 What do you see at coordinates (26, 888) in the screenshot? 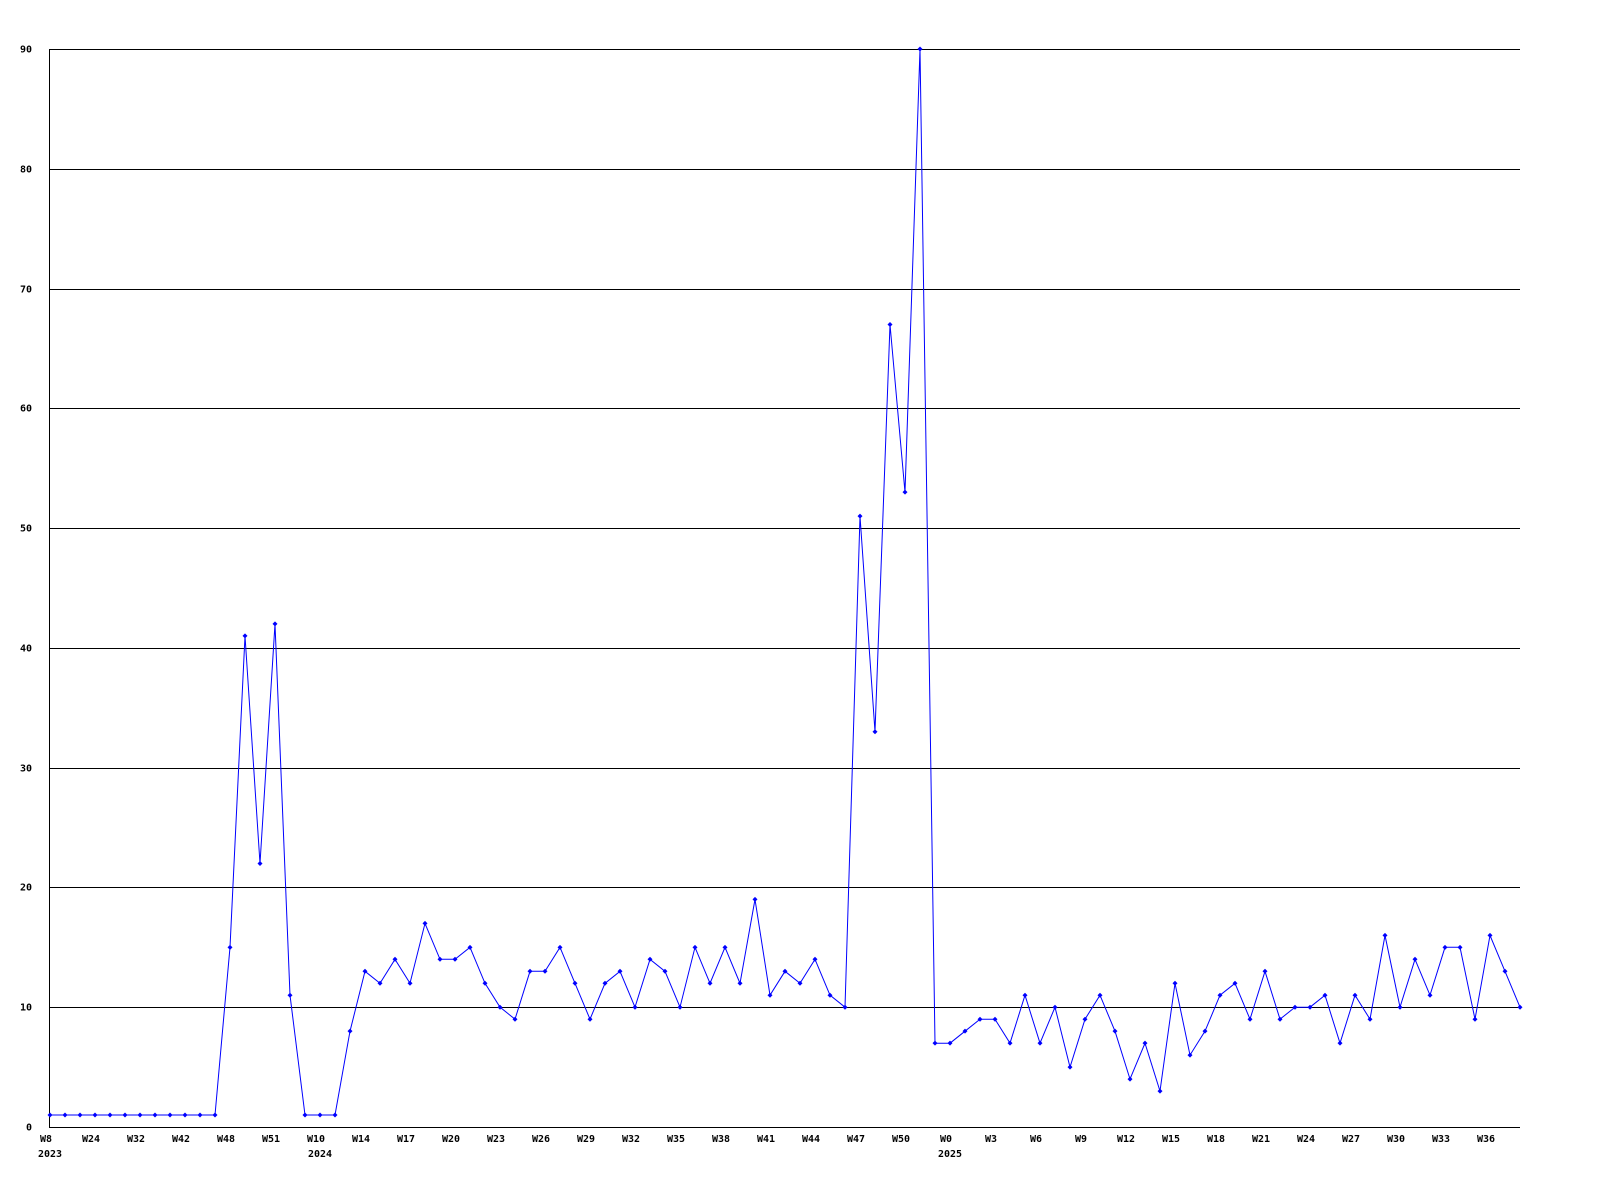
I see `y-tick-label: 20` at bounding box center [26, 888].